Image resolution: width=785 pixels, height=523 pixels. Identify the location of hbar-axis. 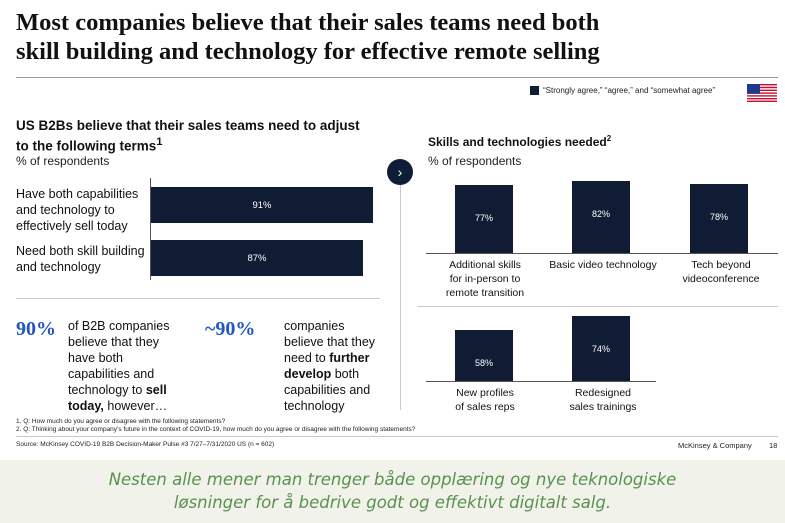
(150, 229).